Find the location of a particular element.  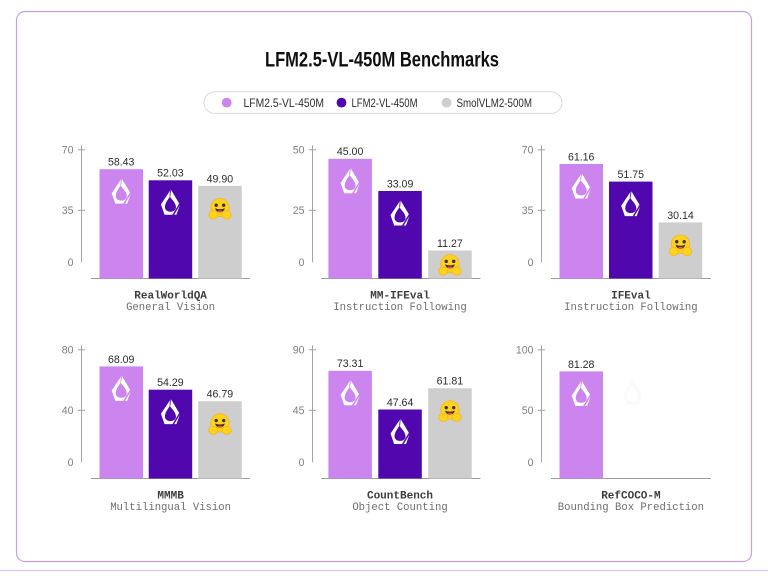

svg-text: 61.16 is located at coordinates (581, 157).